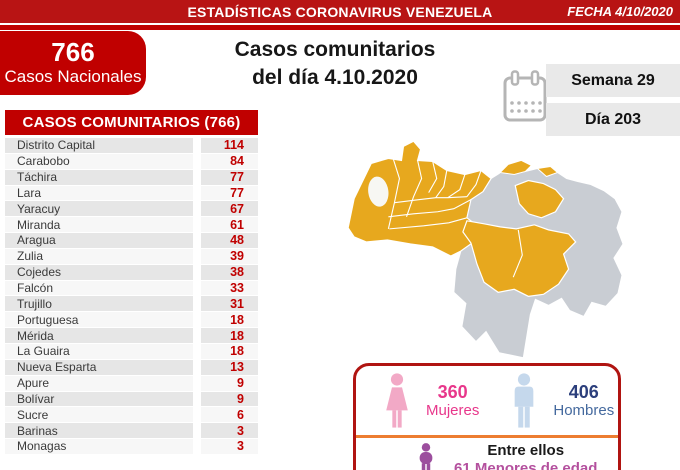 This screenshot has width=680, height=470. Describe the element at coordinates (487, 436) in the screenshot. I see `orange-divider` at that location.